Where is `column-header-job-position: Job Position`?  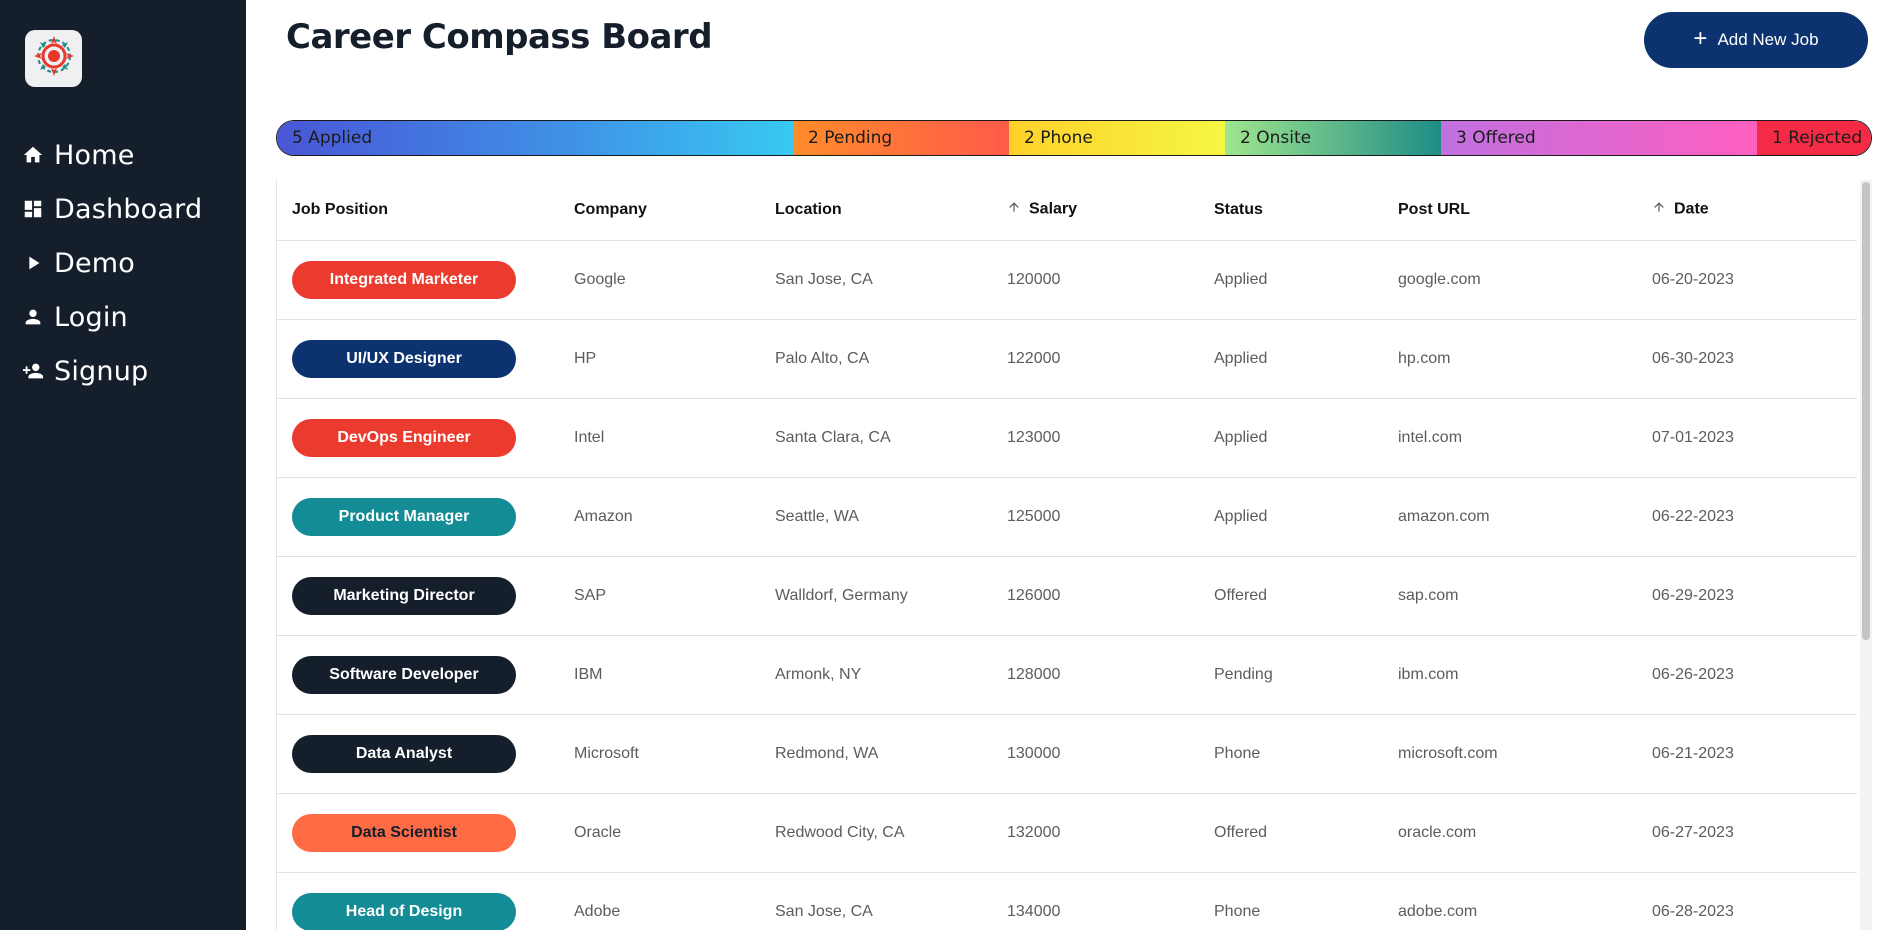 column-header-job-position: Job Position is located at coordinates (418, 210).